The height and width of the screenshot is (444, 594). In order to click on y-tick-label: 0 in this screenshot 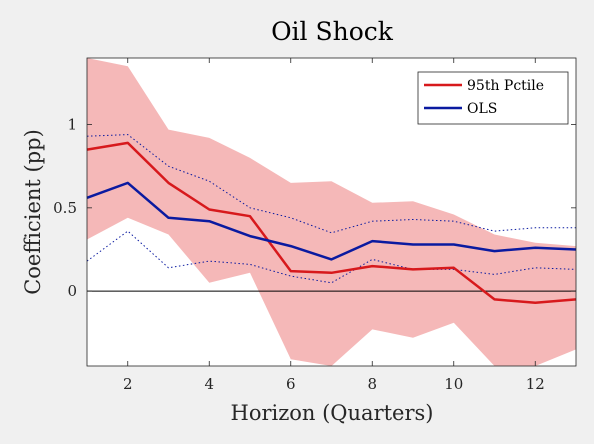, I will do `click(72, 291)`.